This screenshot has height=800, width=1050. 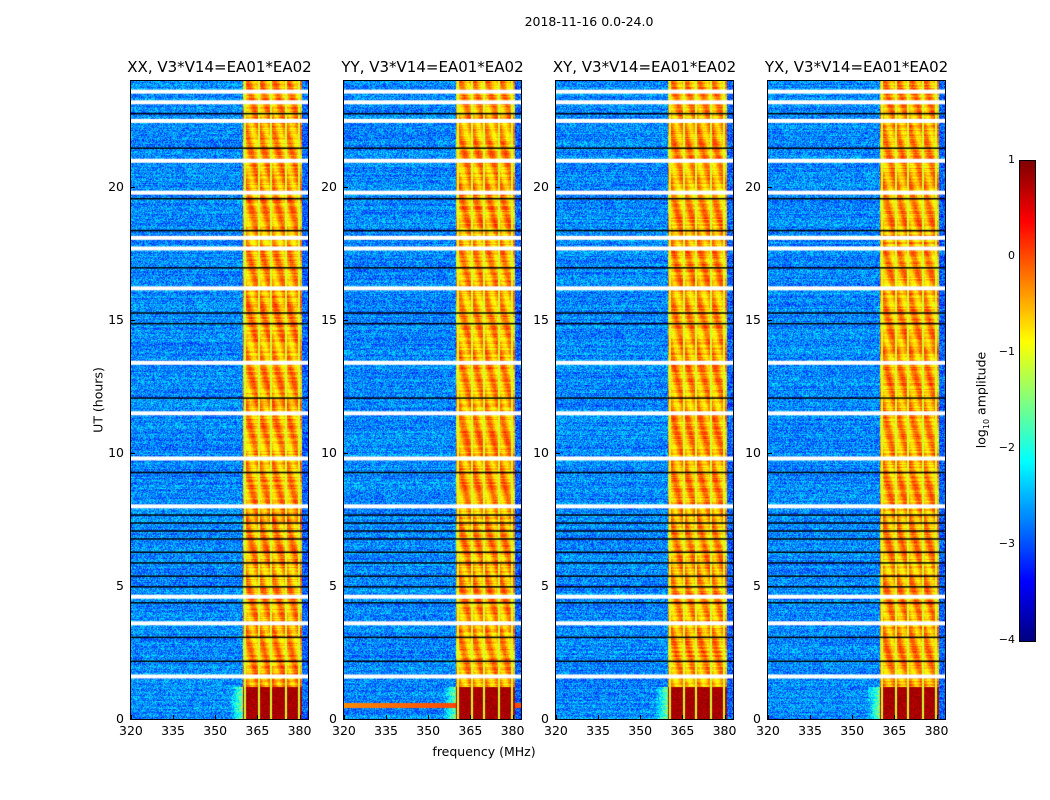 I want to click on colorbar-tick-label: 0, so click(x=1011, y=255).